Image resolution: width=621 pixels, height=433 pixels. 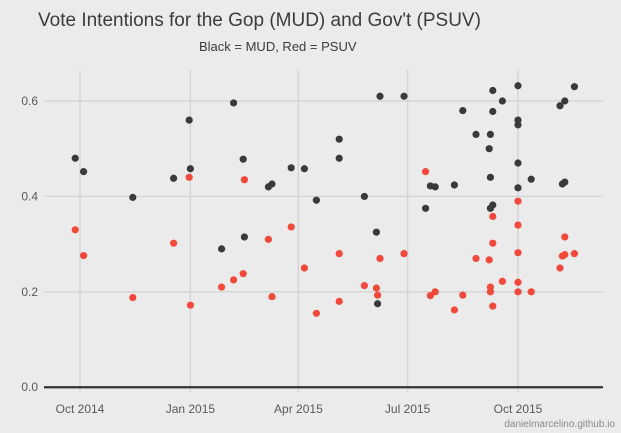 What do you see at coordinates (29, 101) in the screenshot?
I see `y-tick-label: 0.6` at bounding box center [29, 101].